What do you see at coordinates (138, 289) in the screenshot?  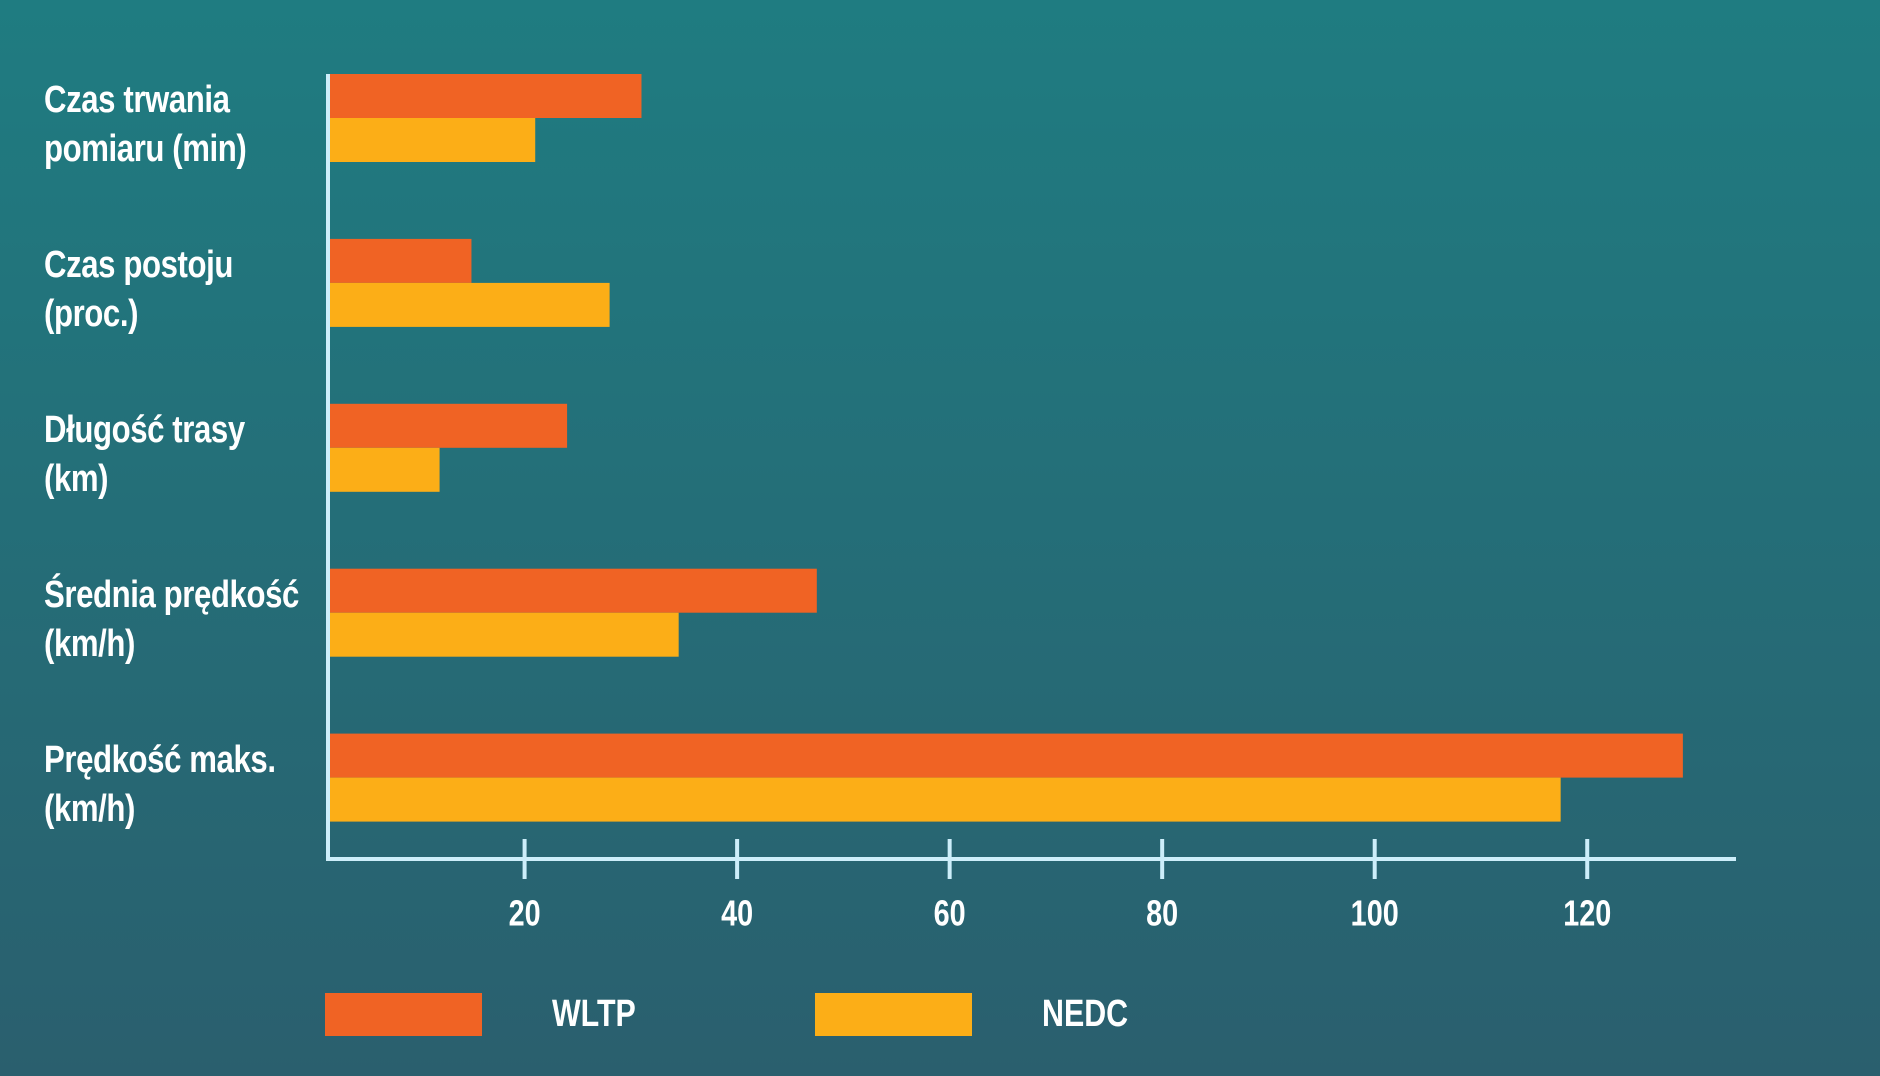 I see `category-label: Czas postoju (proc.)` at bounding box center [138, 289].